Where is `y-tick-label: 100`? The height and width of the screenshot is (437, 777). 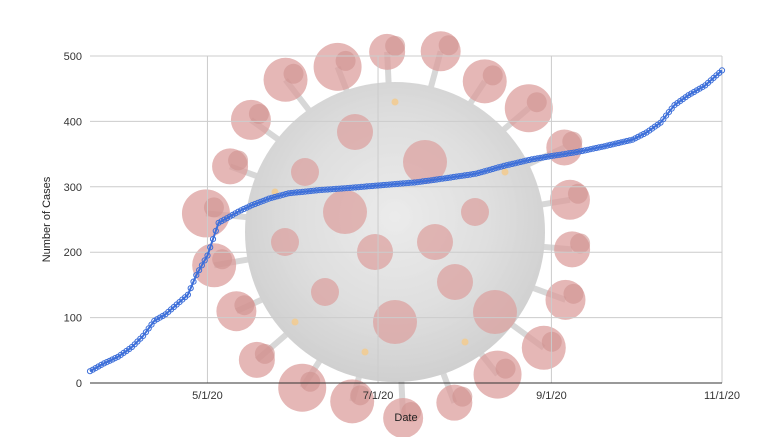 y-tick-label: 100 is located at coordinates (73, 319).